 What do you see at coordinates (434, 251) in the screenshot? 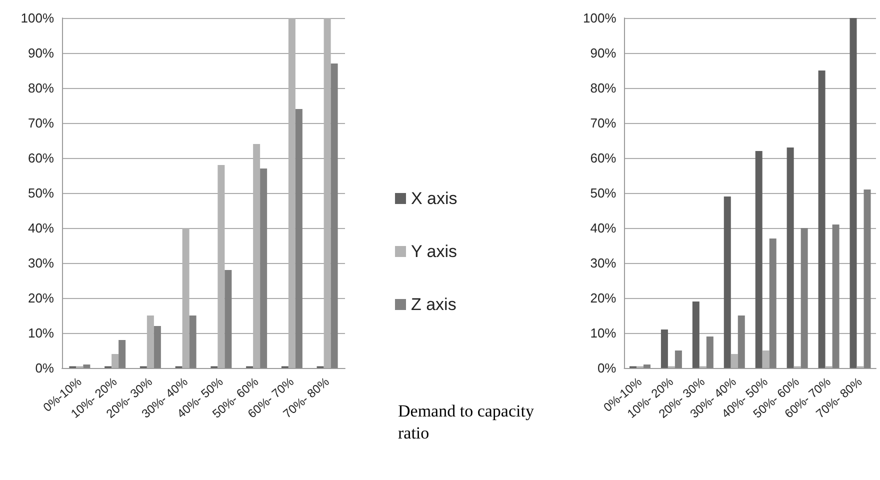
I see `legend-label: Y axis` at bounding box center [434, 251].